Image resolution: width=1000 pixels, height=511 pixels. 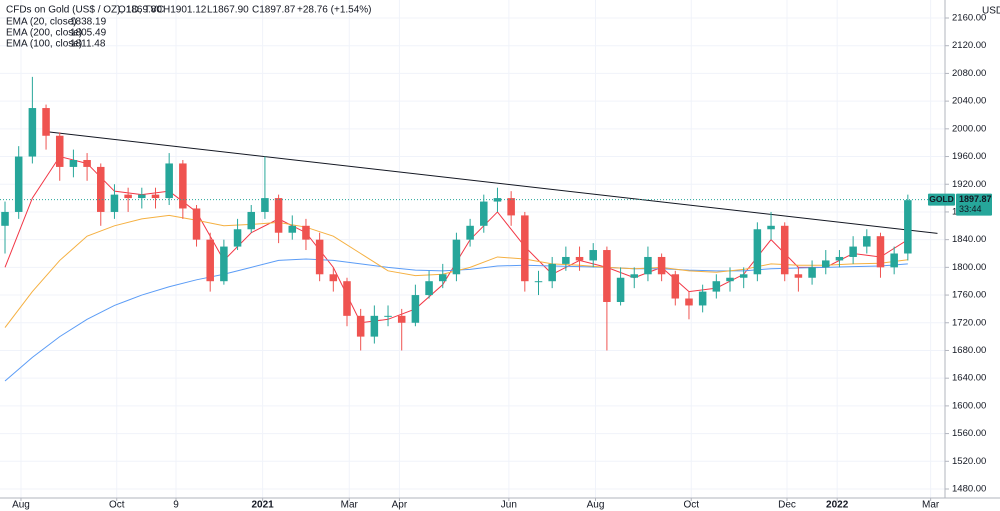 I want to click on x-tick-label: 9, so click(x=176, y=505).